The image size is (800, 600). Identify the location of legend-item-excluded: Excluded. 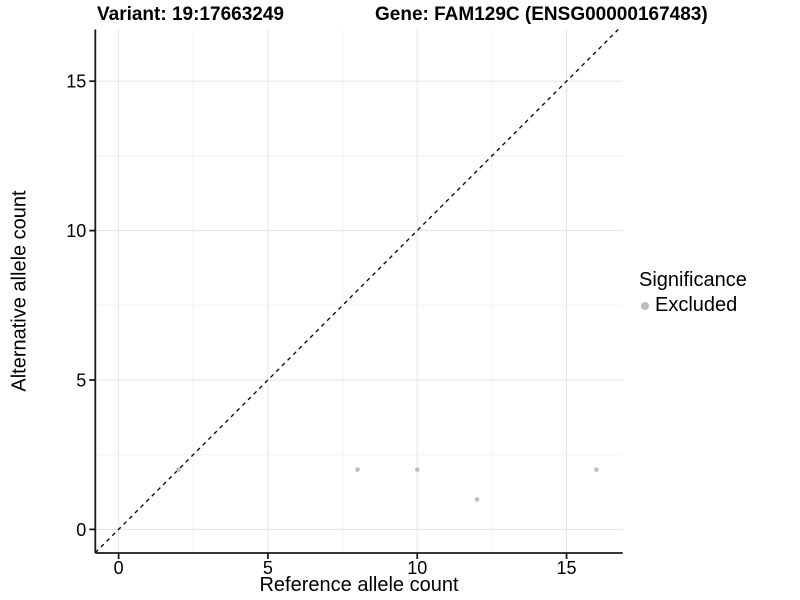
(694, 305).